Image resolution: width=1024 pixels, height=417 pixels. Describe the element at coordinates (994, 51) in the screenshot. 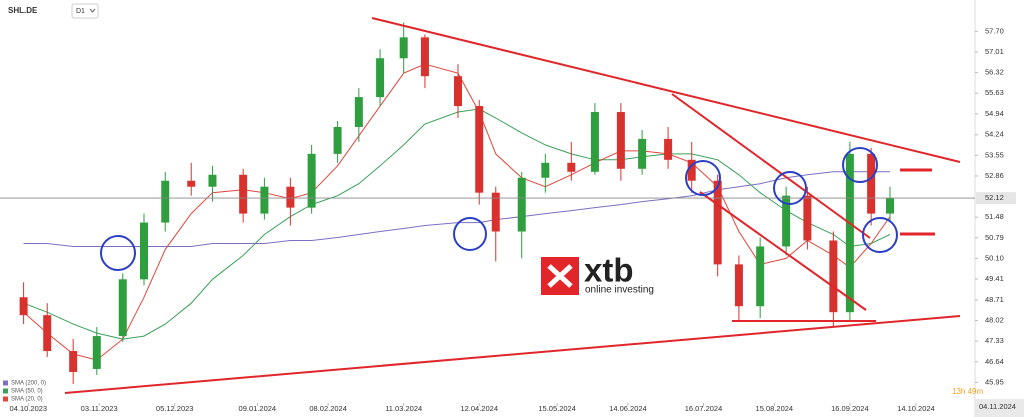

I see `y-tick-label: 57.01` at that location.